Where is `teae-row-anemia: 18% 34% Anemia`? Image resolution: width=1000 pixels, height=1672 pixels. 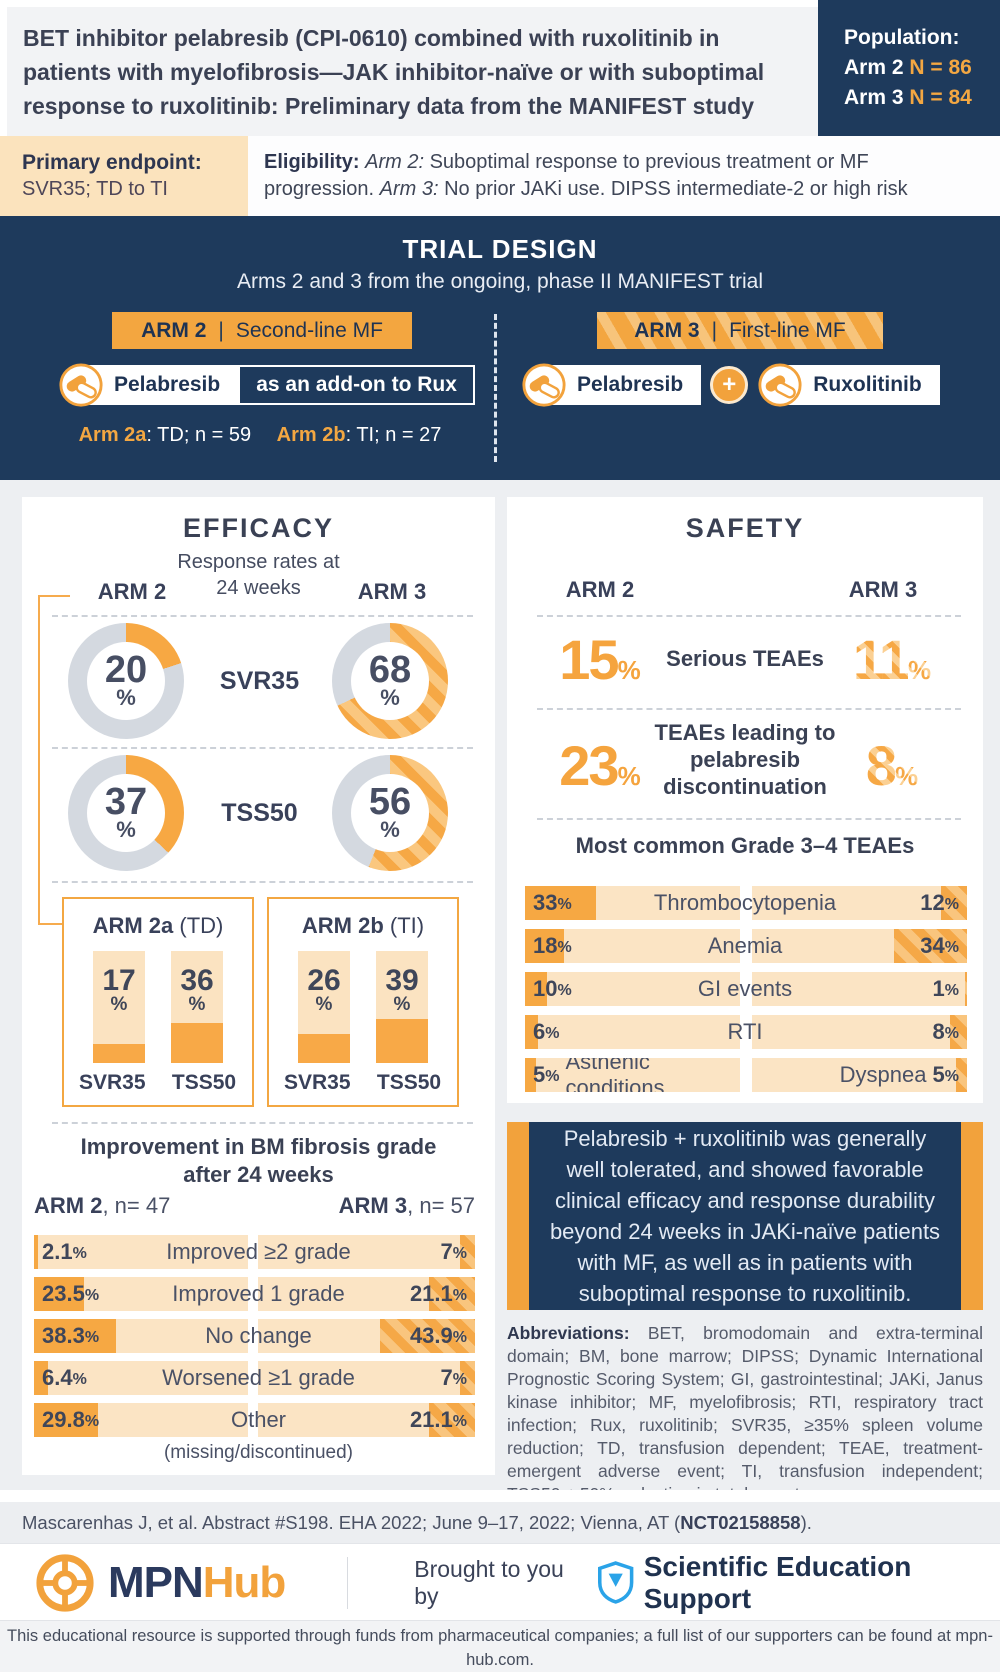 teae-row-anemia: 18% 34% Anemia is located at coordinates (745, 946).